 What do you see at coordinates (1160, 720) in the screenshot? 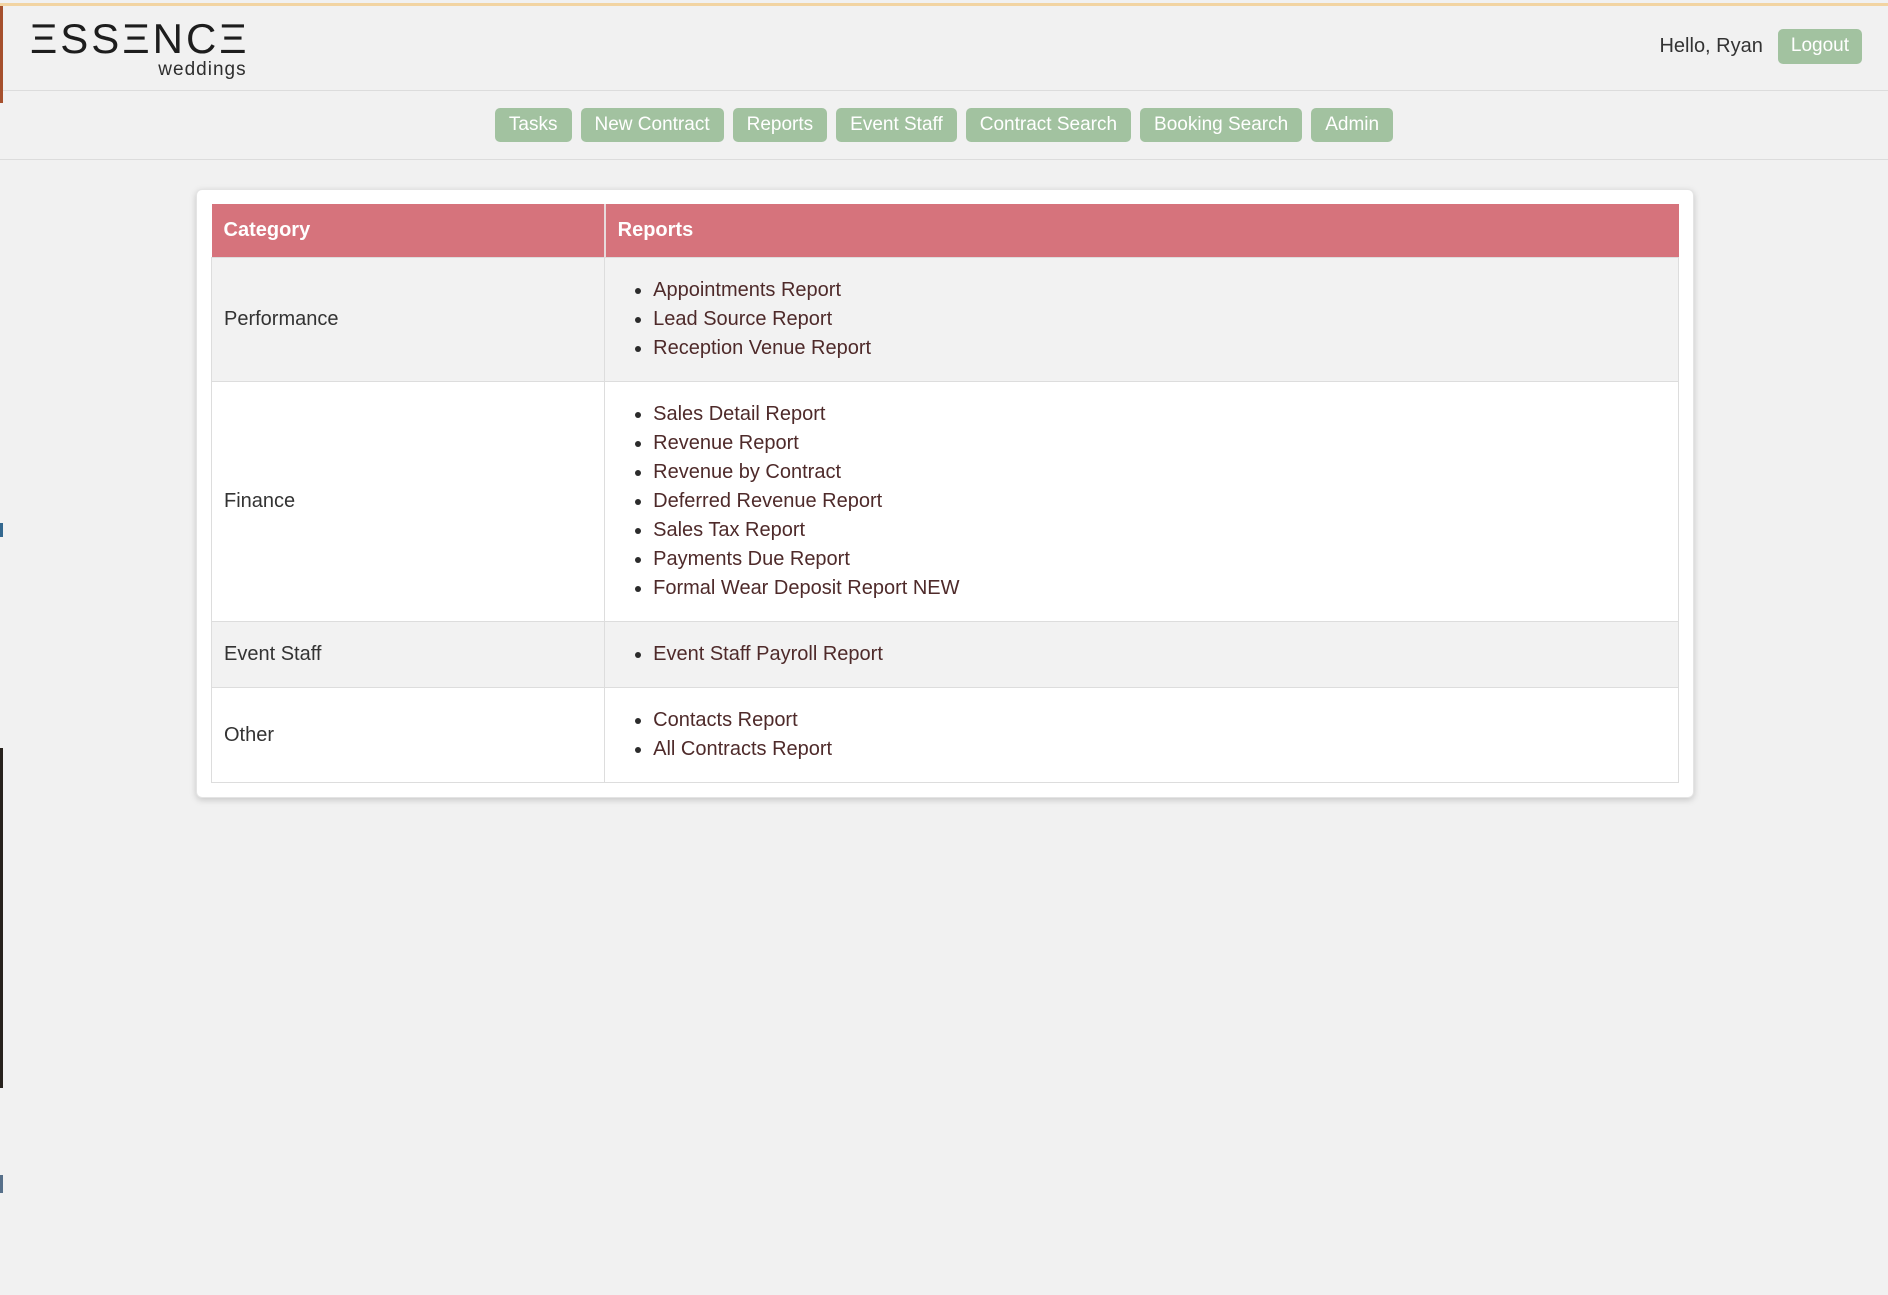
I see `list-item: Contacts Report` at bounding box center [1160, 720].